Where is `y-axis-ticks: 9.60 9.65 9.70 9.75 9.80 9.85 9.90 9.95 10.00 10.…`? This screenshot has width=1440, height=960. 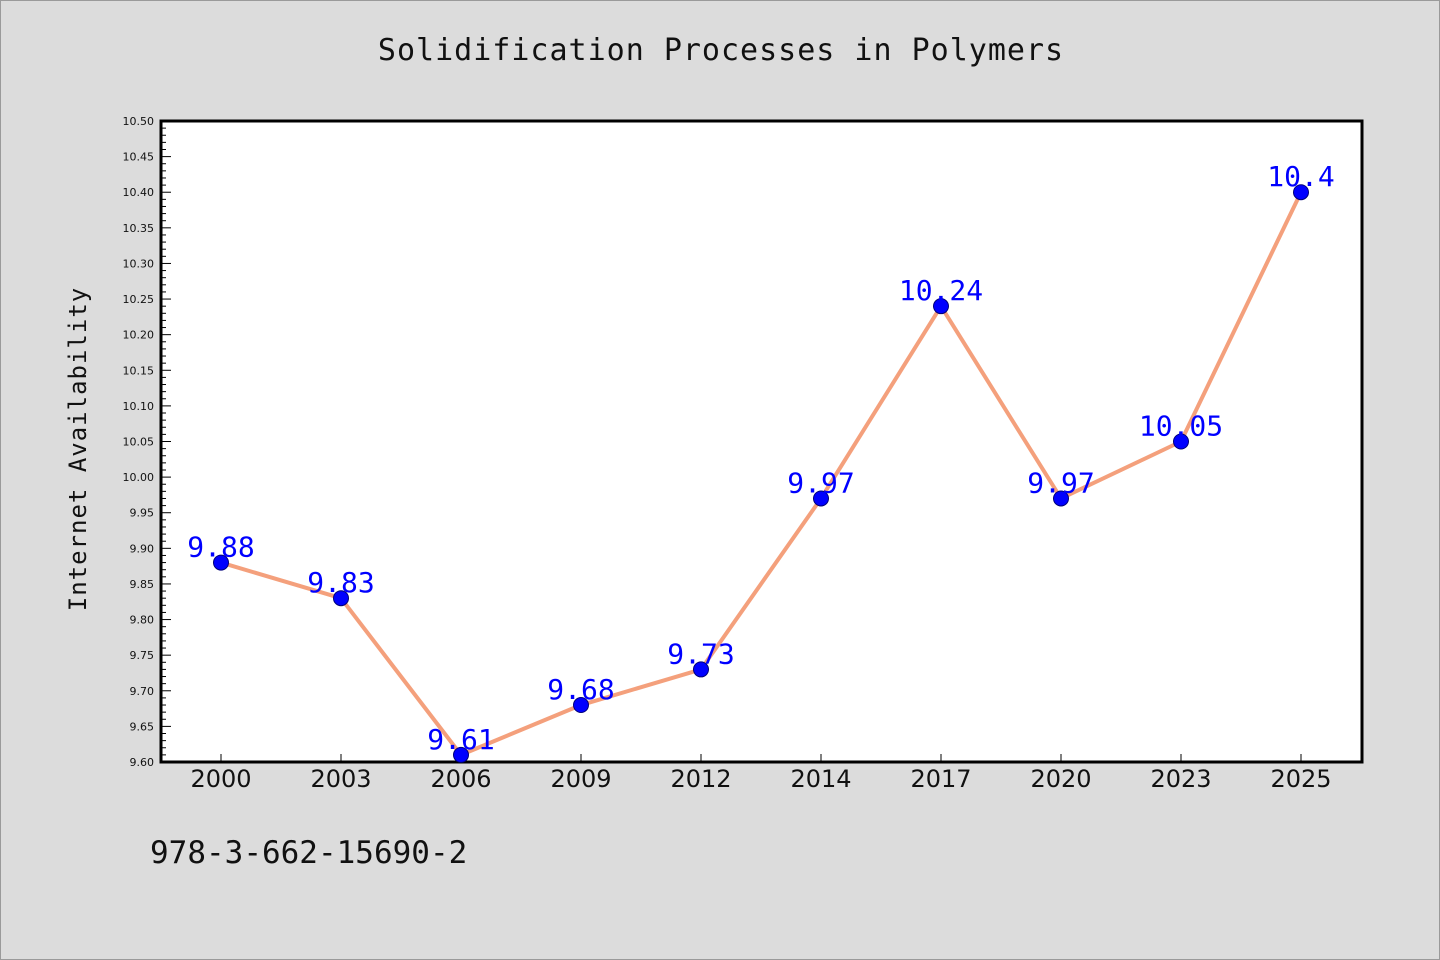 y-axis-ticks: 9.60 9.65 9.70 9.75 9.80 9.85 9.90 9.95 10.00 10.… is located at coordinates (147, 442).